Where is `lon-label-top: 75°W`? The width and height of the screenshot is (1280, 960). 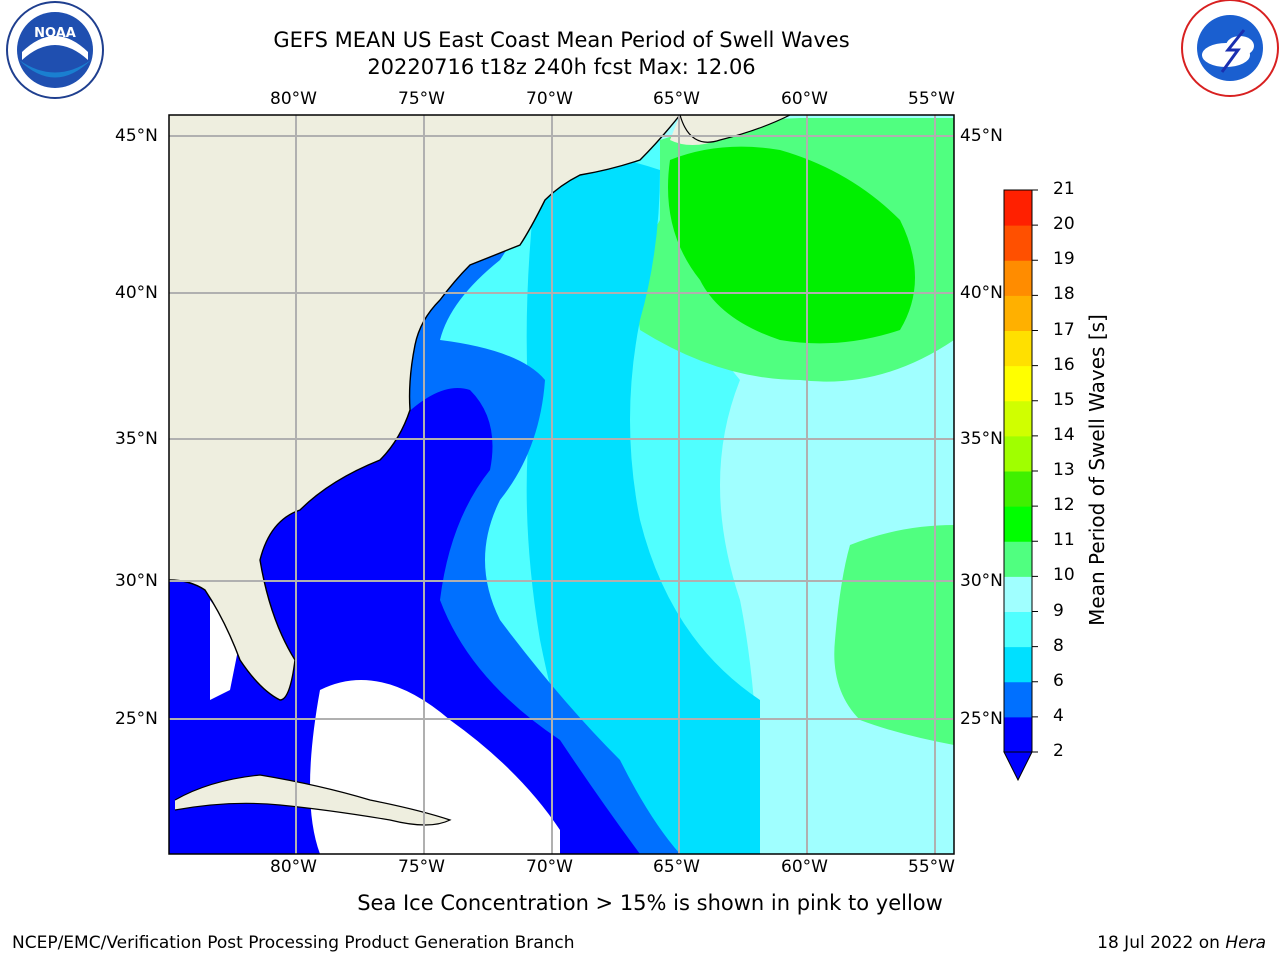
lon-label-top: 75°W is located at coordinates (421, 99).